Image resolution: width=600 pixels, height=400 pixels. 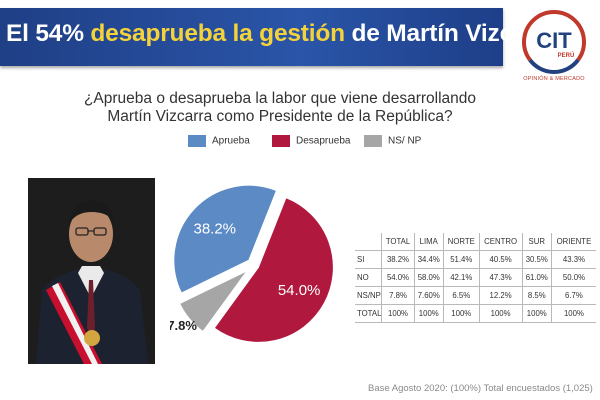 What do you see at coordinates (428, 242) in the screenshot?
I see `table-header-cell: LIMA` at bounding box center [428, 242].